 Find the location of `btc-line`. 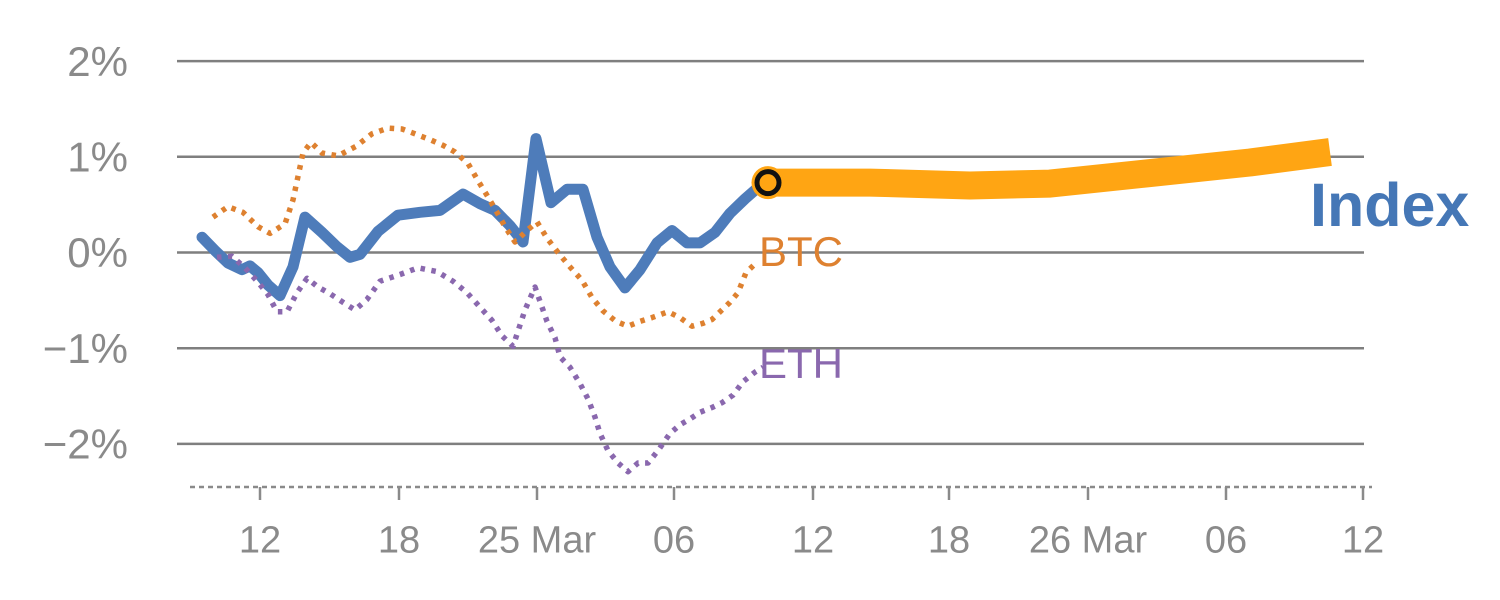

btc-line is located at coordinates (485, 227).